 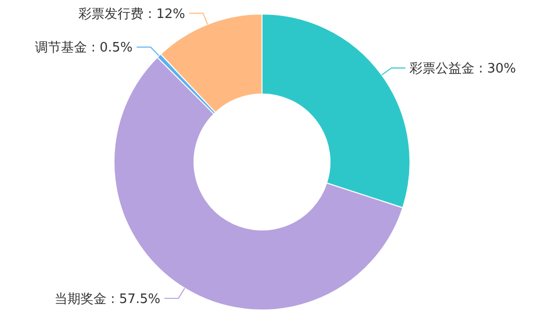 What do you see at coordinates (132, 14) in the screenshot?
I see `slice-label: 彩票发行费 : 12%` at bounding box center [132, 14].